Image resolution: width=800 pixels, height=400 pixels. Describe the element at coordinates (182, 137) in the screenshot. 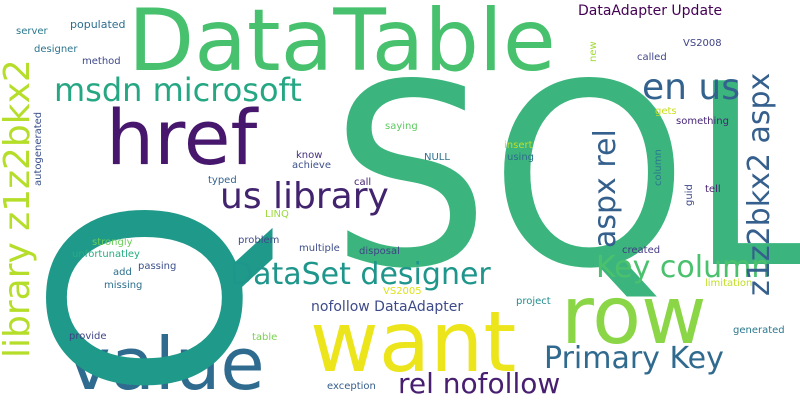

I see `word-href: href` at that location.